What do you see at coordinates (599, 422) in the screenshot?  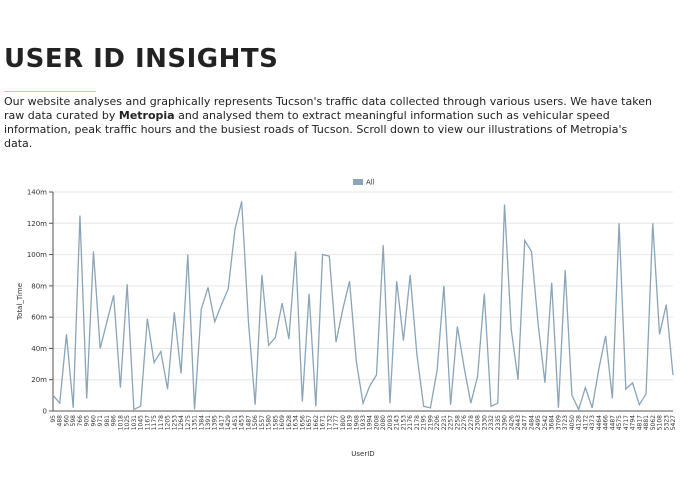 I see `x-tick-label: 4464` at bounding box center [599, 422].